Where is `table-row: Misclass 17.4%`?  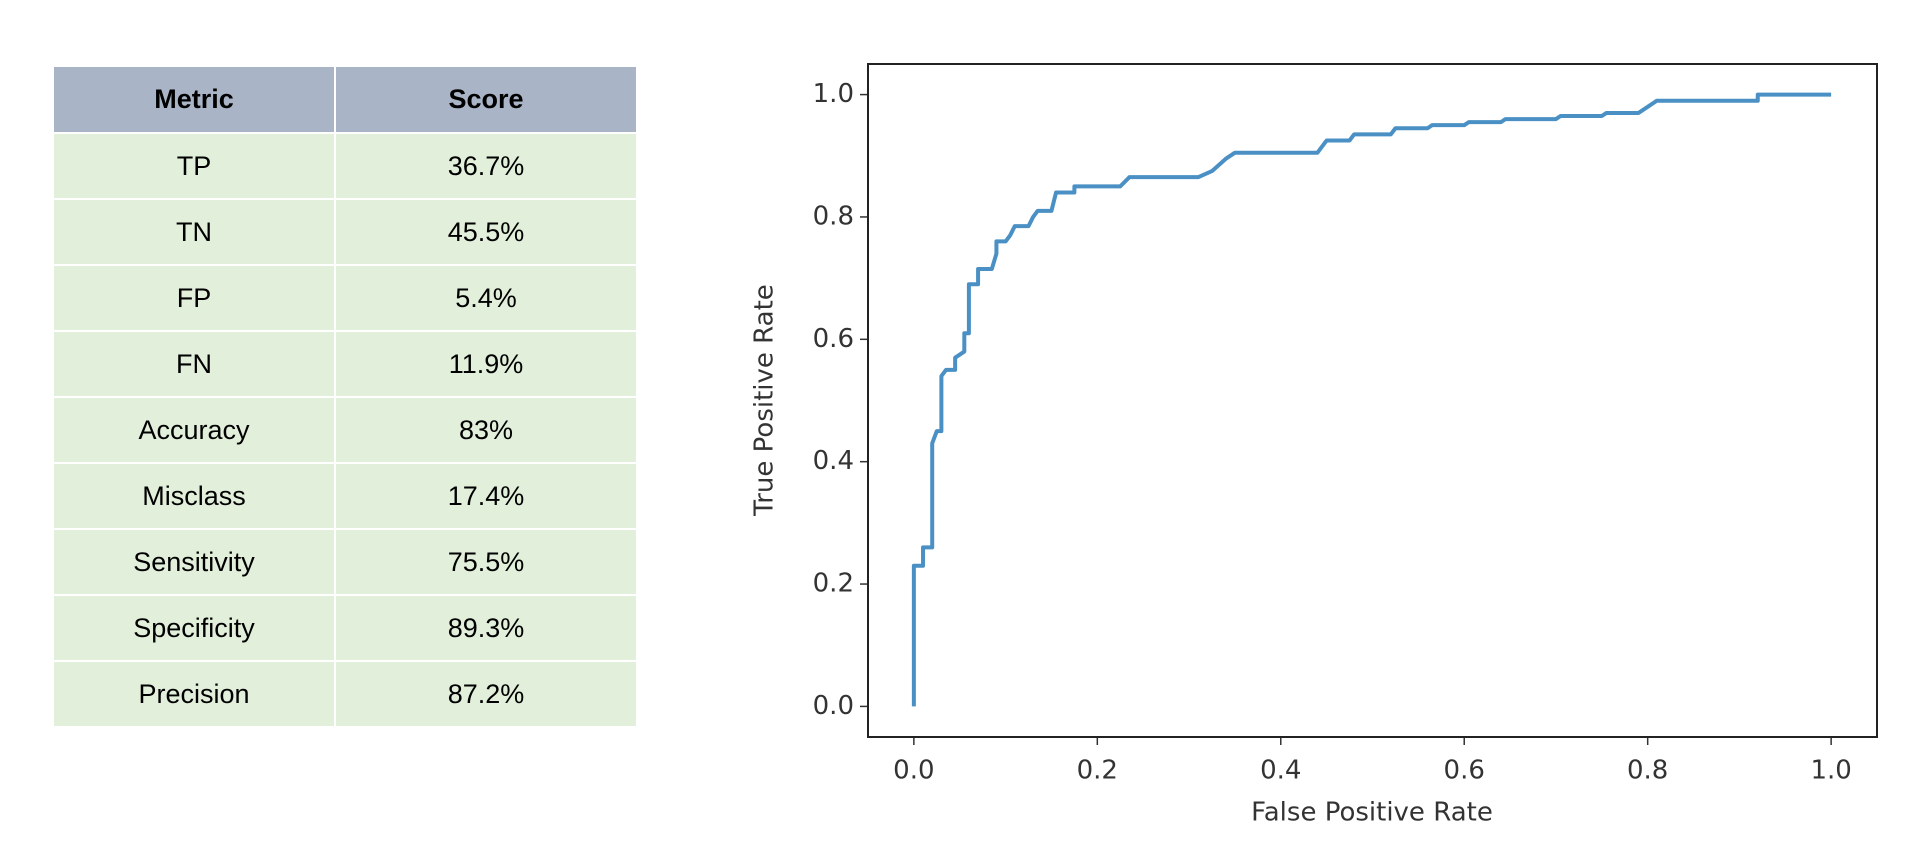
table-row: Misclass 17.4% is located at coordinates (345, 496).